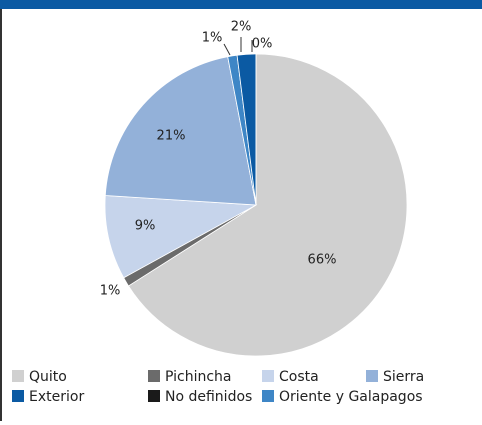 The height and width of the screenshot is (425, 482). Describe the element at coordinates (145, 226) in the screenshot. I see `data-label: 9%` at that location.